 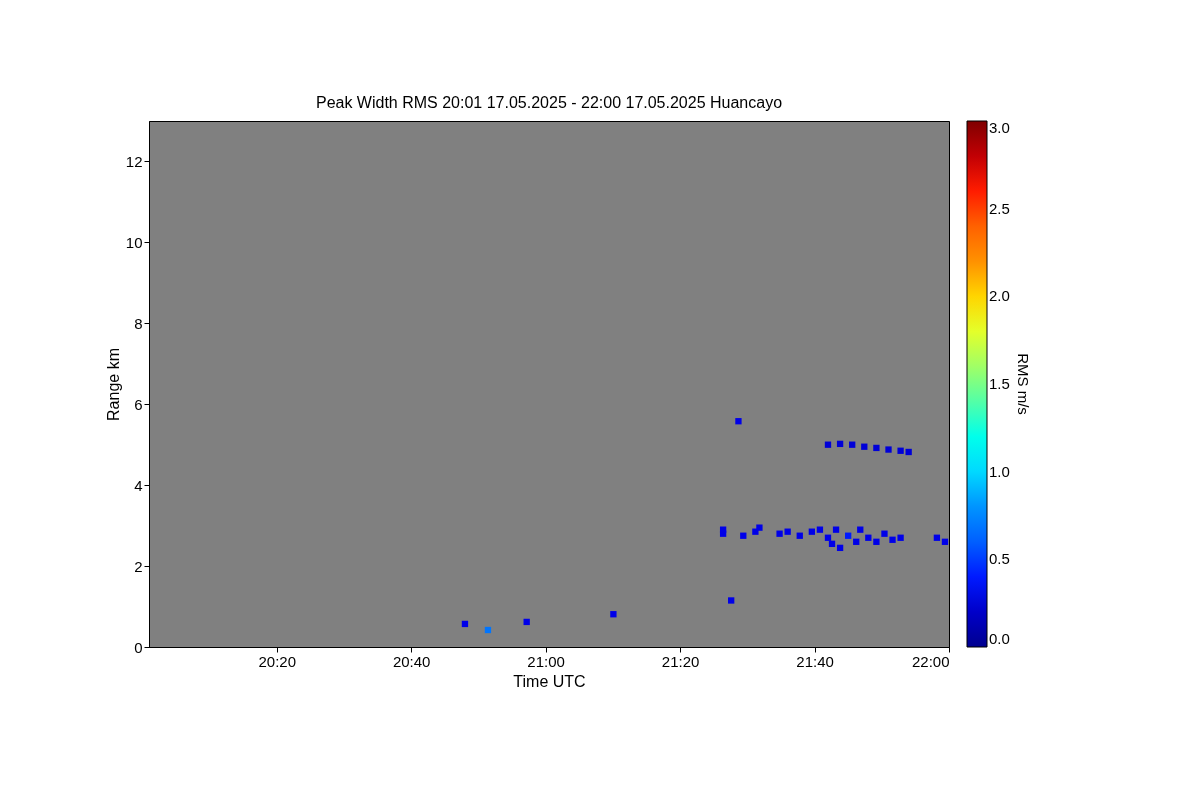 I want to click on y-tick-label: 8, so click(x=138, y=323).